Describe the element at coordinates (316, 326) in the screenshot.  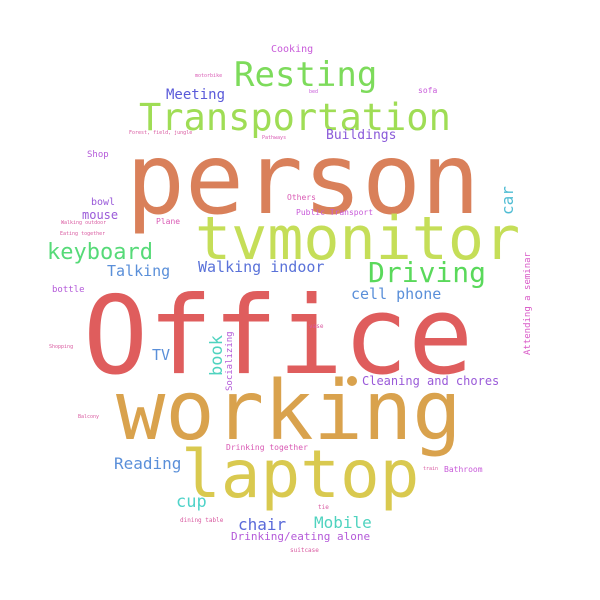
I see `word-vase: vase` at that location.